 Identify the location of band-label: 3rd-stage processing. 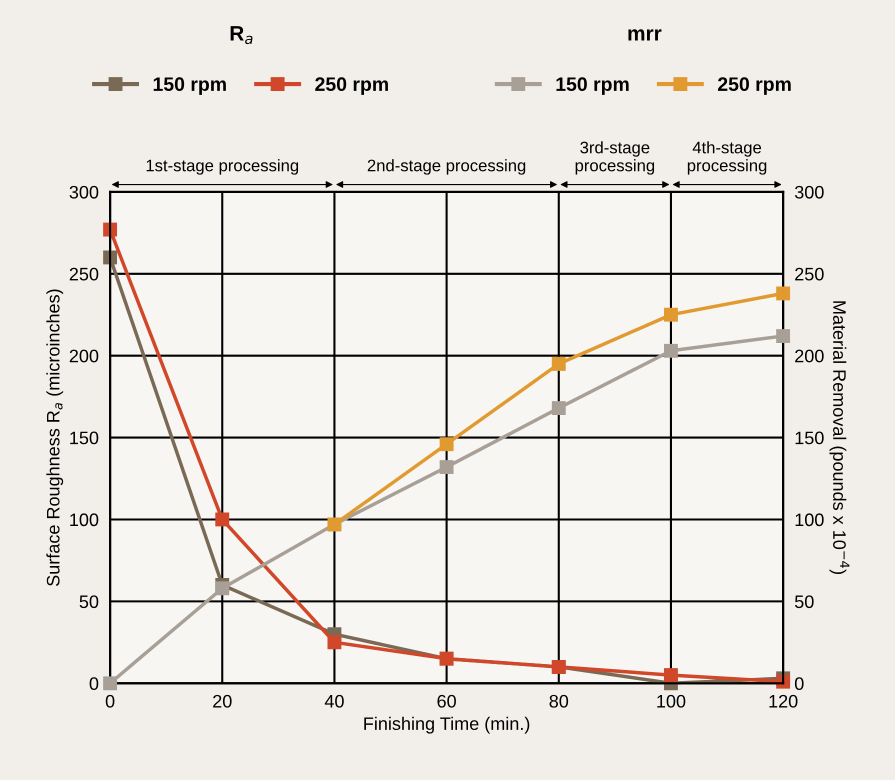
(615, 158).